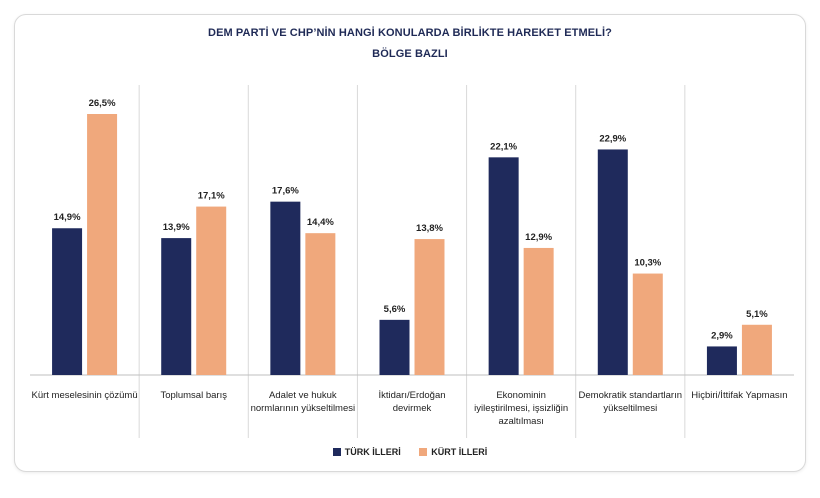 This screenshot has height=498, width=820. I want to click on legend-item-series1: TÜRK İLLERİ, so click(366, 452).